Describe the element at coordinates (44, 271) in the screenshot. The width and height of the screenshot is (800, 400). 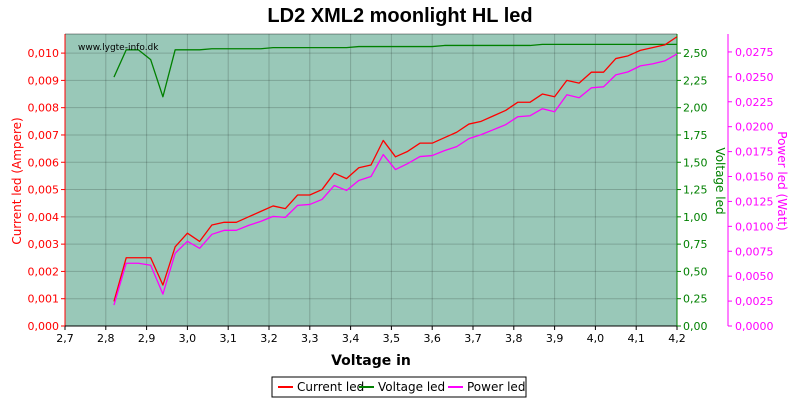
I see `y-left-tick-label: 0,002` at that location.